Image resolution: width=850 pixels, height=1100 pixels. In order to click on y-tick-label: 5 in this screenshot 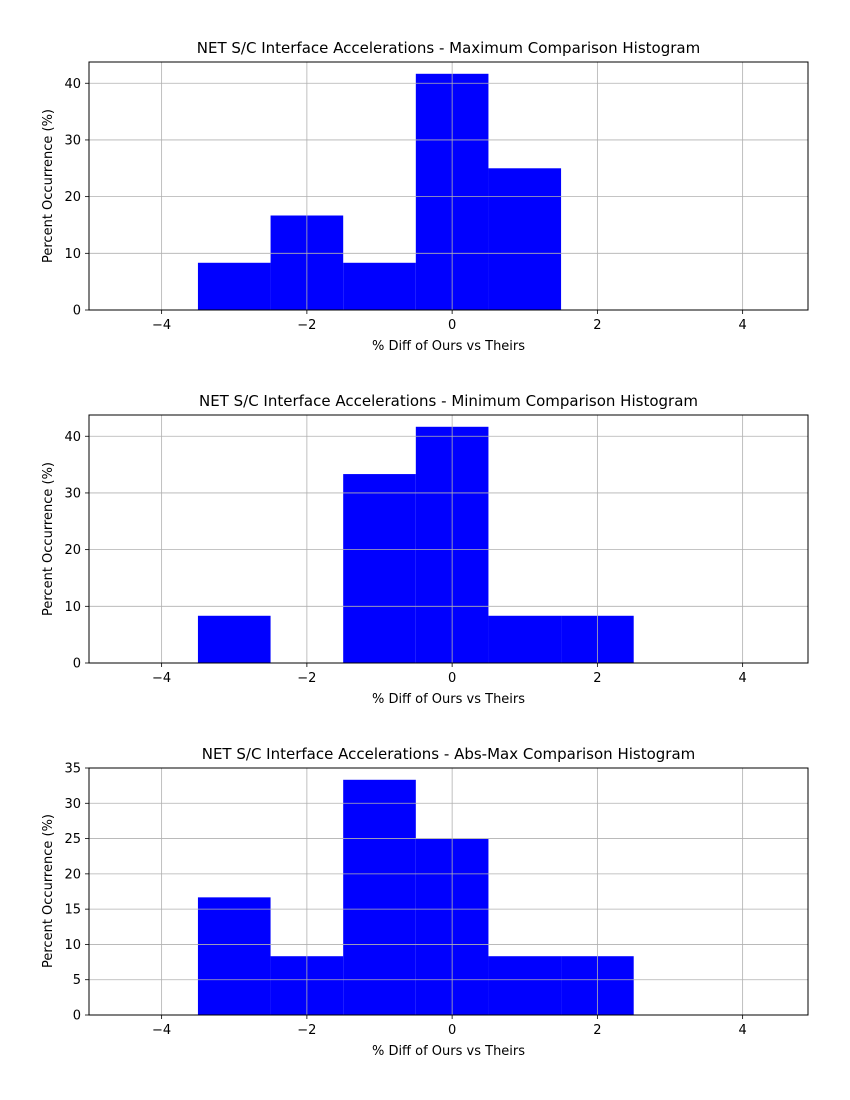, I will do `click(77, 980)`.